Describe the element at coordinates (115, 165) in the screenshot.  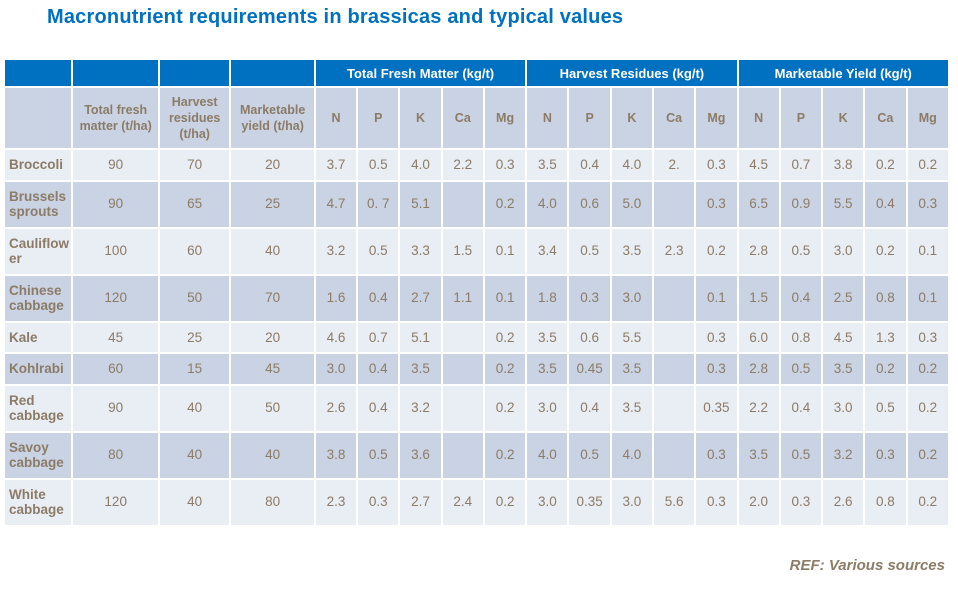
I see `value-cell: 90` at that location.